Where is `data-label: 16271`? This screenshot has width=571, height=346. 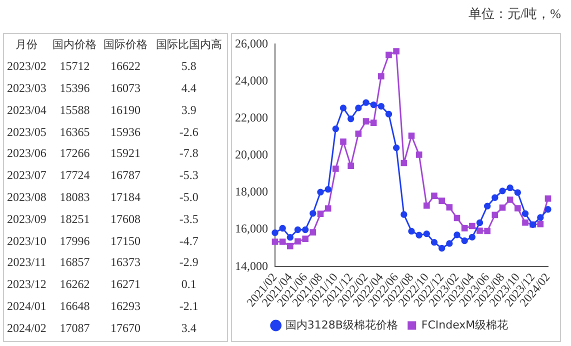
data-label: 16271 is located at coordinates (125, 285).